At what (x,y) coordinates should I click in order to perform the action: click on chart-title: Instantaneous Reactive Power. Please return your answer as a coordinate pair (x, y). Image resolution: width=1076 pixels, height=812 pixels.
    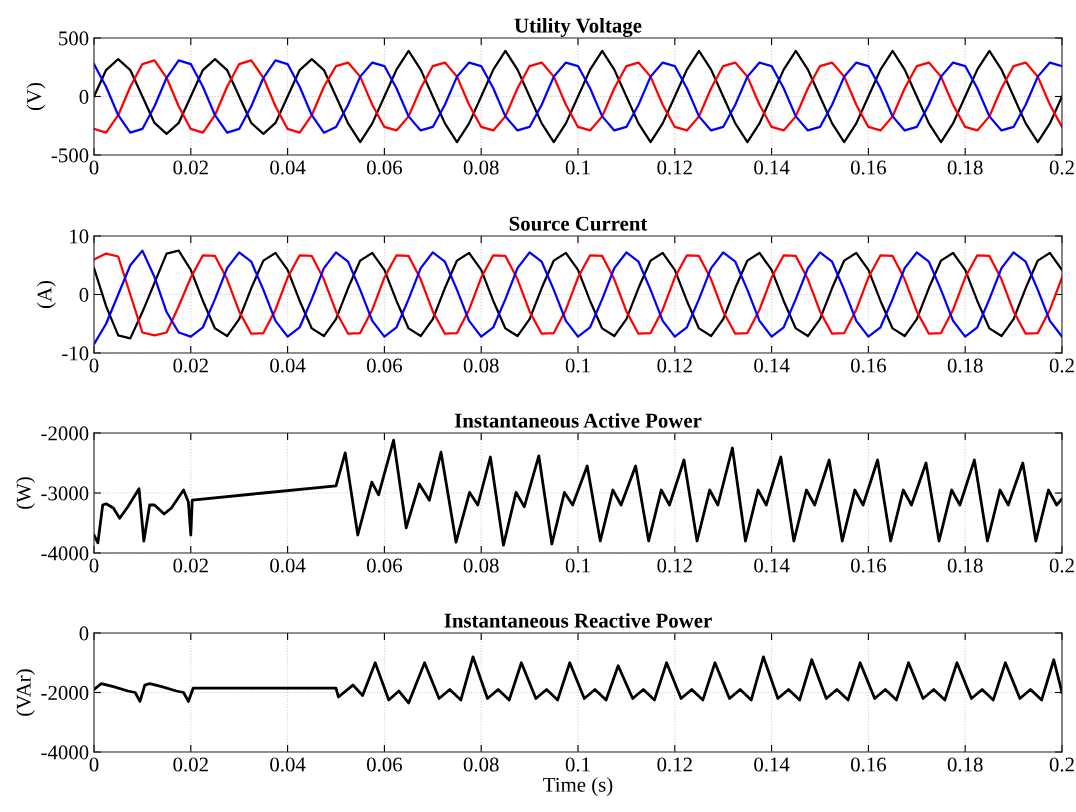
    Looking at the image, I should click on (578, 620).